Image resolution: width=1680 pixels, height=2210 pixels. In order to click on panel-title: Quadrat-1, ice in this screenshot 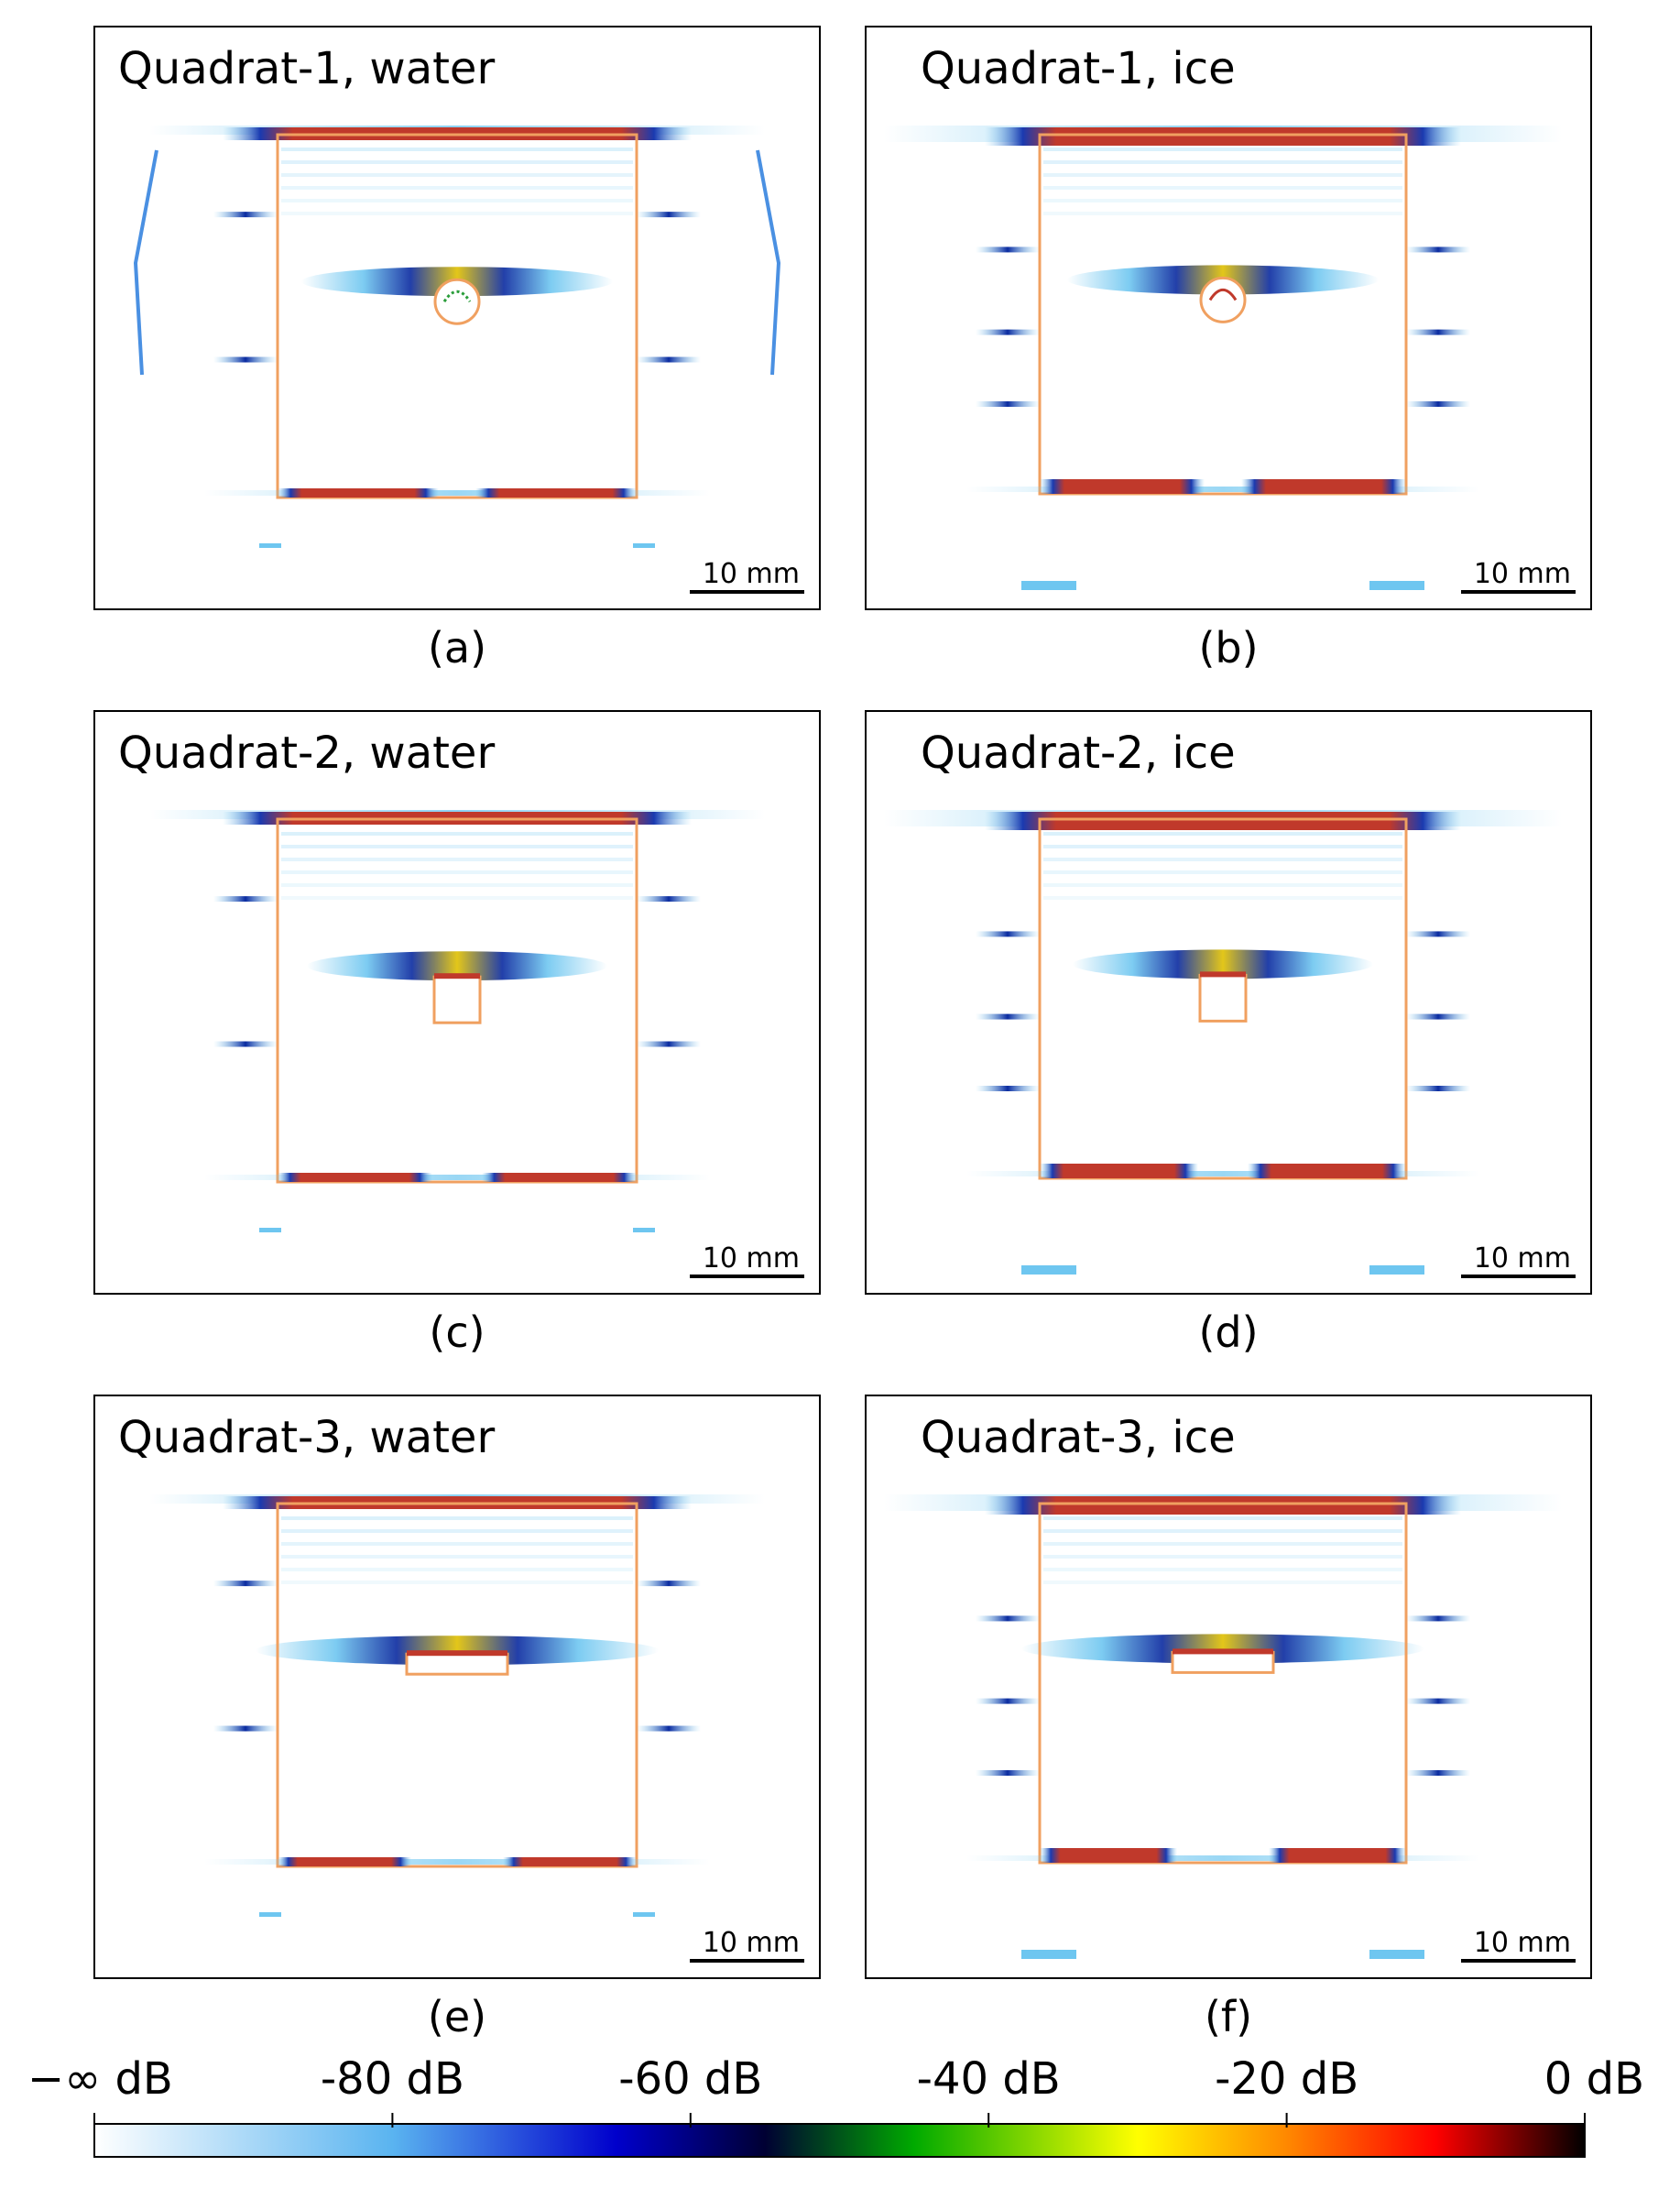, I will do `click(1078, 68)`.